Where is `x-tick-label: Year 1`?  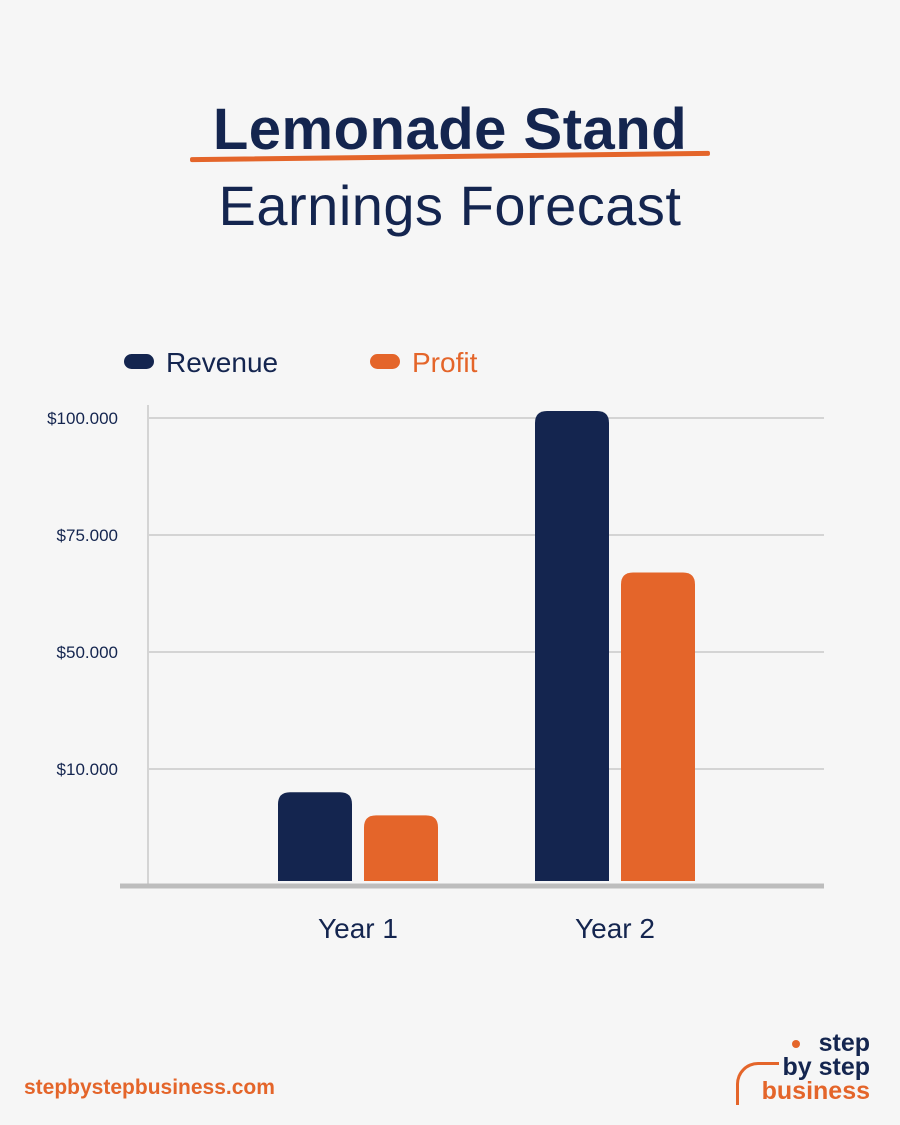 x-tick-label: Year 1 is located at coordinates (358, 928).